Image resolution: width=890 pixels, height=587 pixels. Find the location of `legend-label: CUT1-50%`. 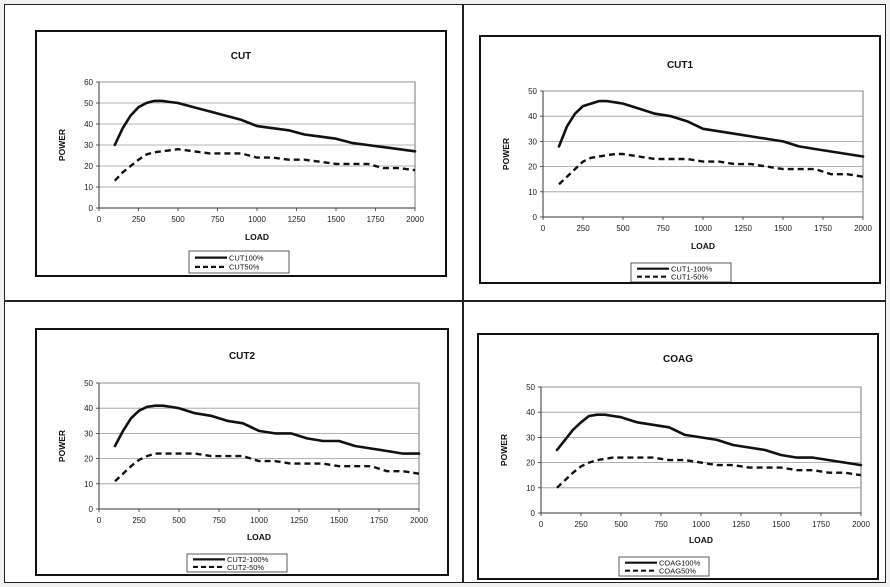

legend-label: CUT1-50% is located at coordinates (689, 276).